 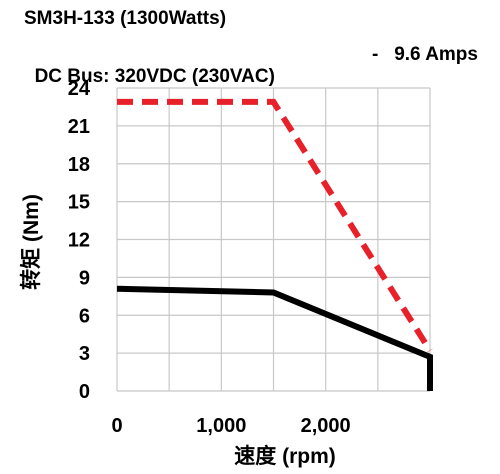 I want to click on y-tick-label: 6, so click(x=84, y=316).